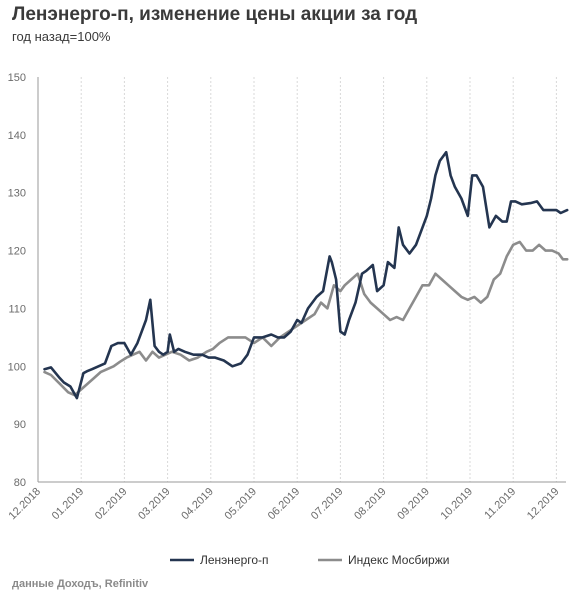  What do you see at coordinates (68, 504) in the screenshot?
I see `x-tick-label: 01.2019` at bounding box center [68, 504].